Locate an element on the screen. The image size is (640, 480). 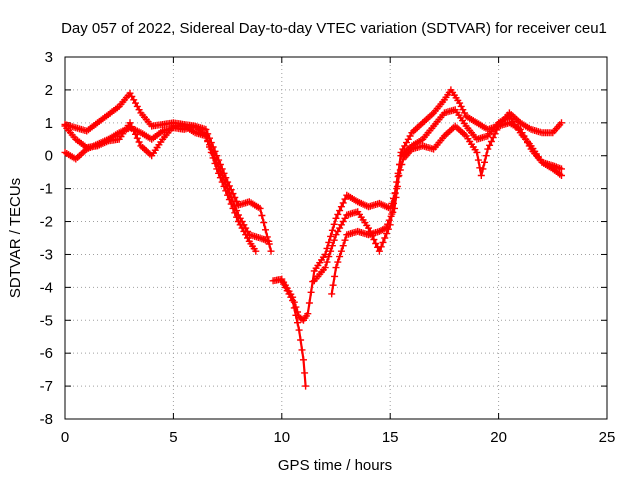
y-tick-label: -7 is located at coordinates (46, 386).